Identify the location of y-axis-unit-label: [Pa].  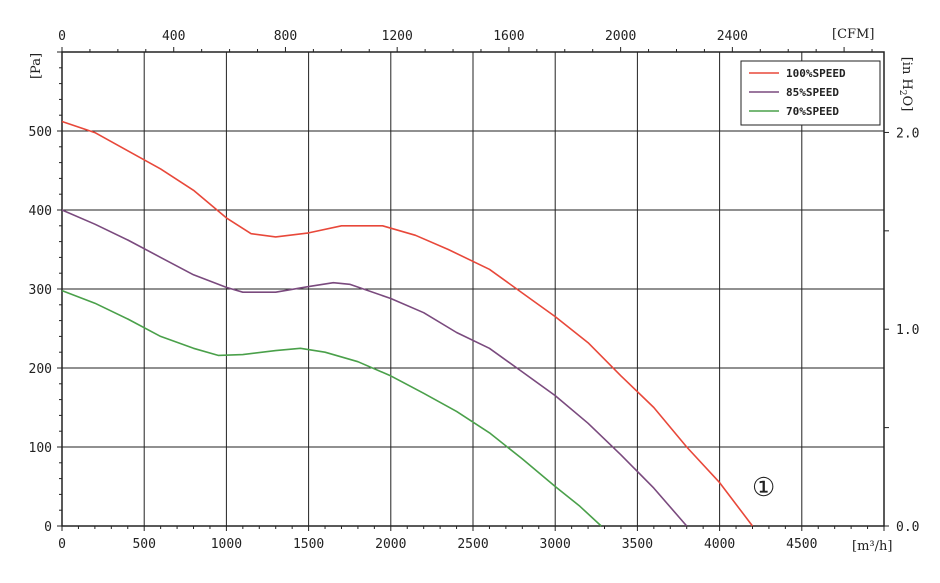
(36, 66).